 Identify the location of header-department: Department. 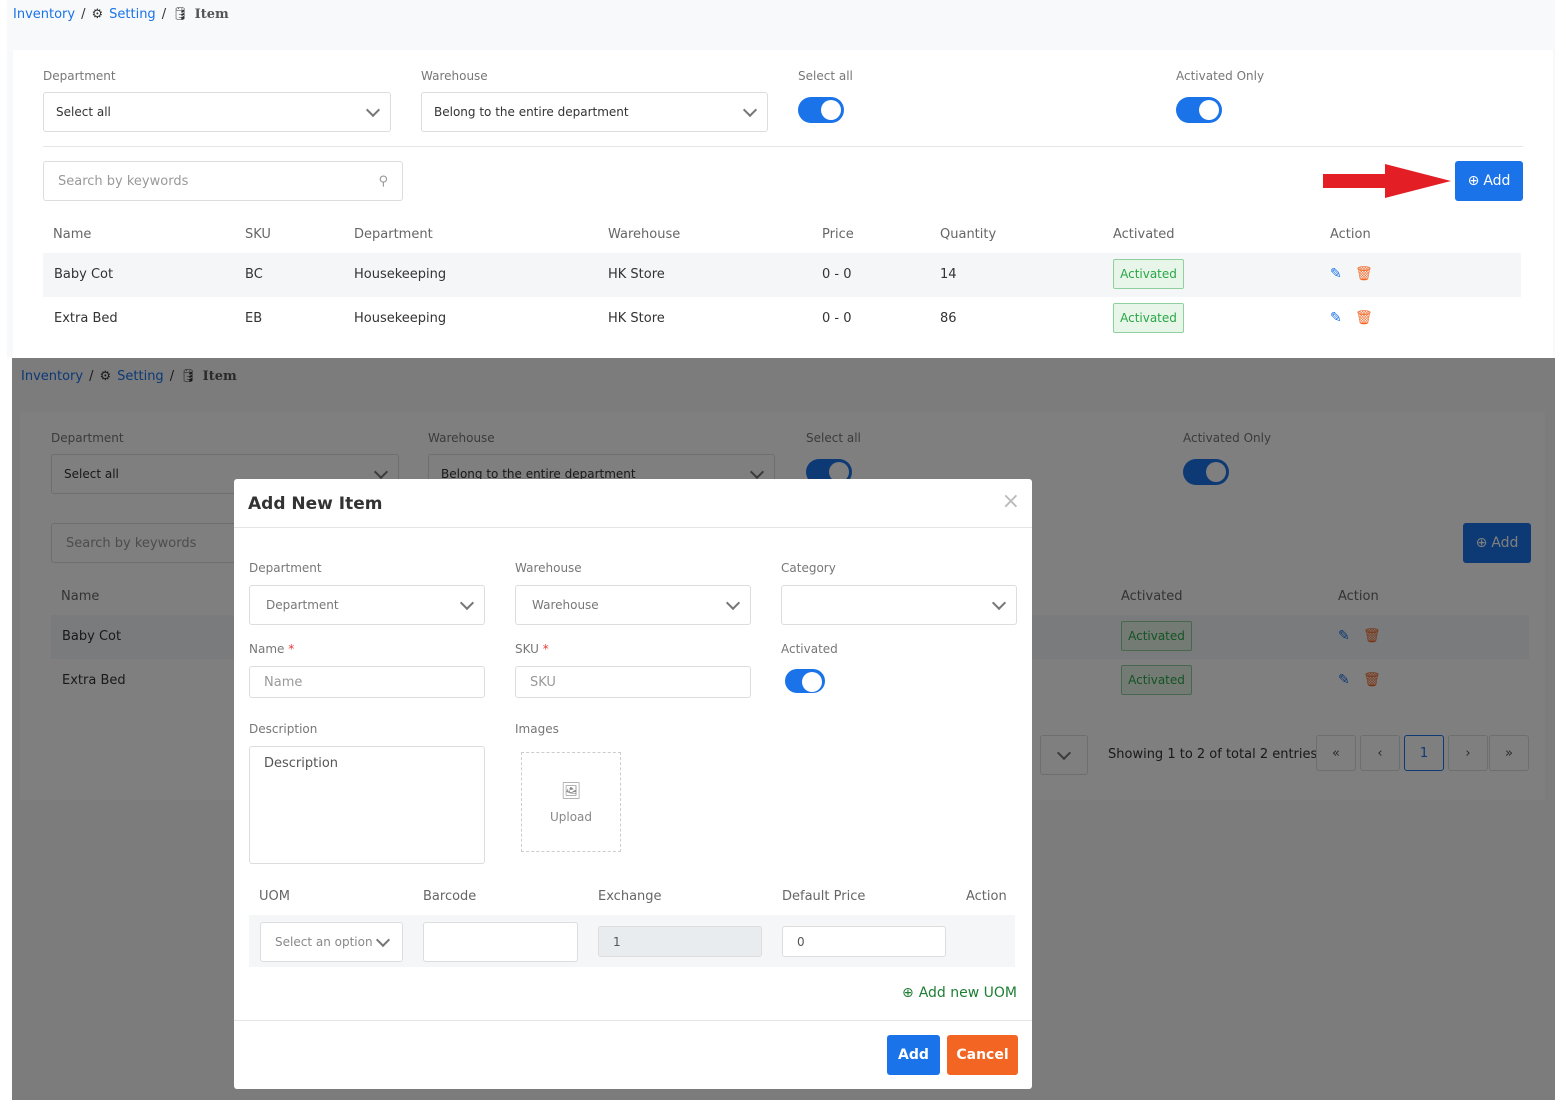
(393, 234).